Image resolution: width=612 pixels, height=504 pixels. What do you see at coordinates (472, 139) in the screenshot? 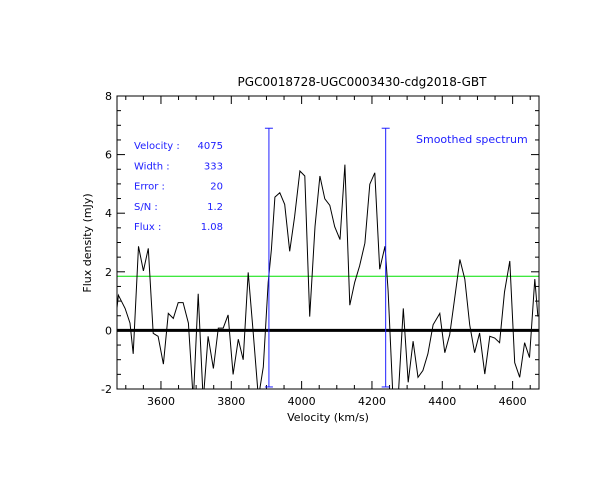
I see `legend-text: Smoothed spectrum` at bounding box center [472, 139].